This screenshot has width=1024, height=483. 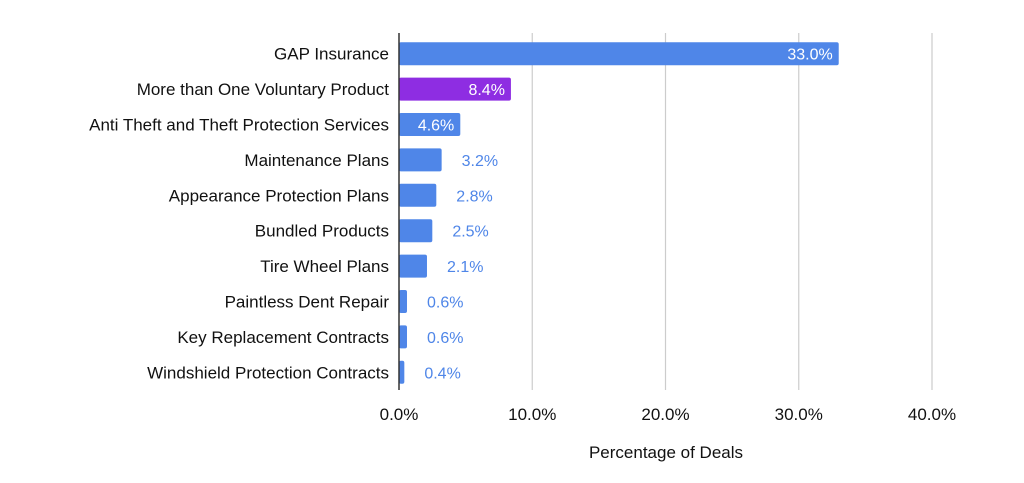 I want to click on category-label: Maintenance Plans, so click(x=316, y=160).